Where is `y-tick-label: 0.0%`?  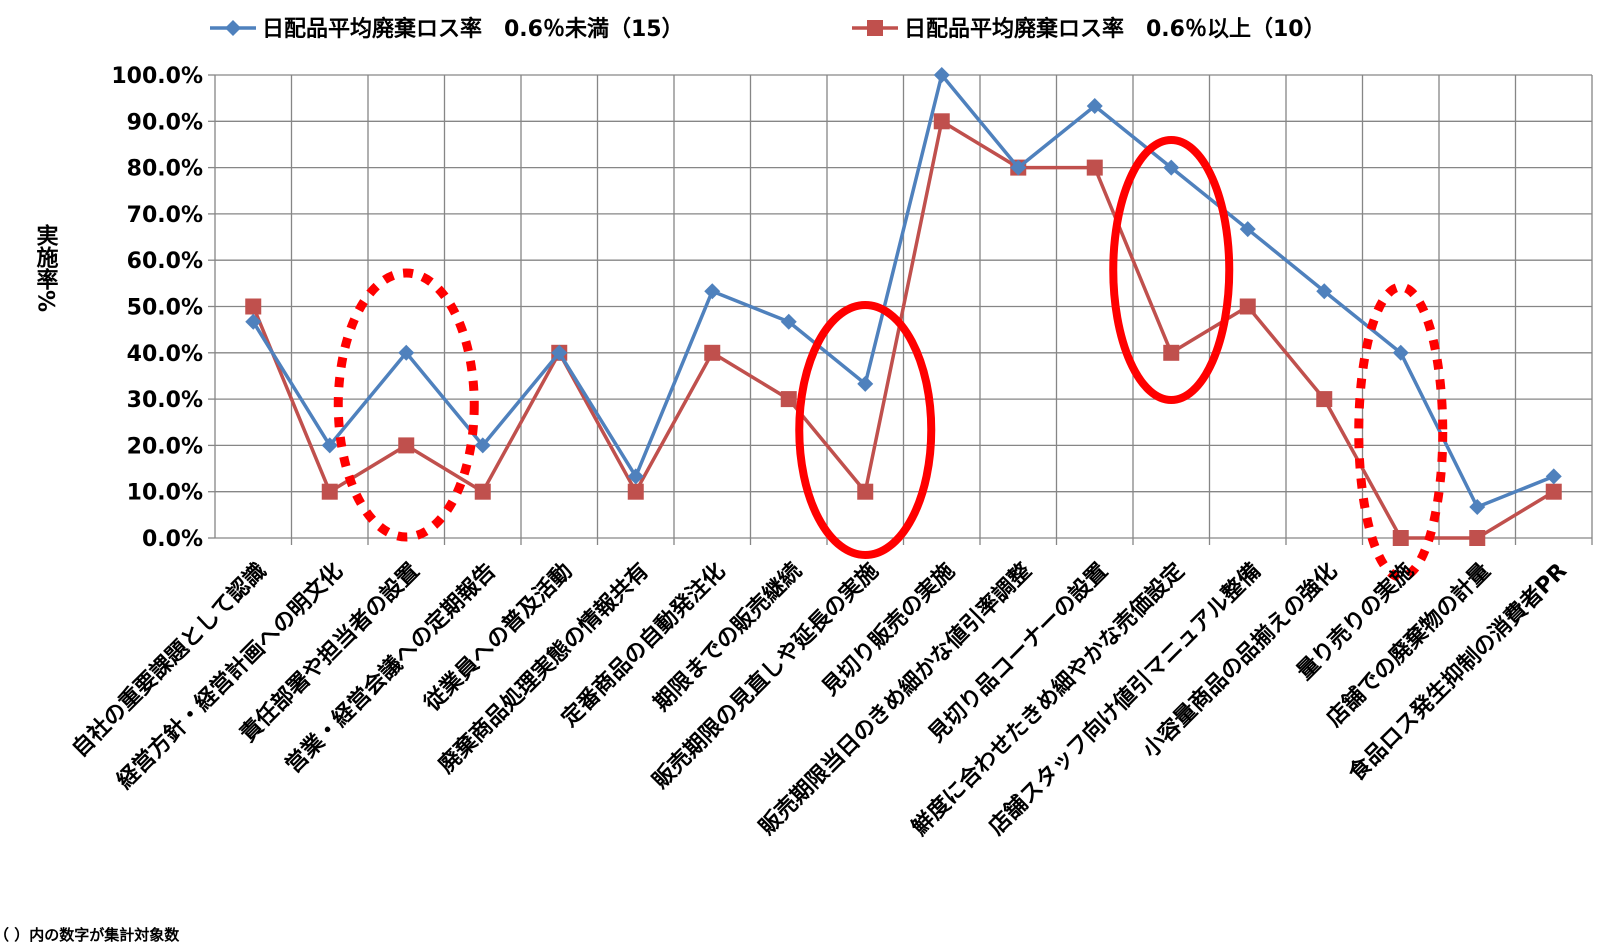
y-tick-label: 0.0% is located at coordinates (172, 539).